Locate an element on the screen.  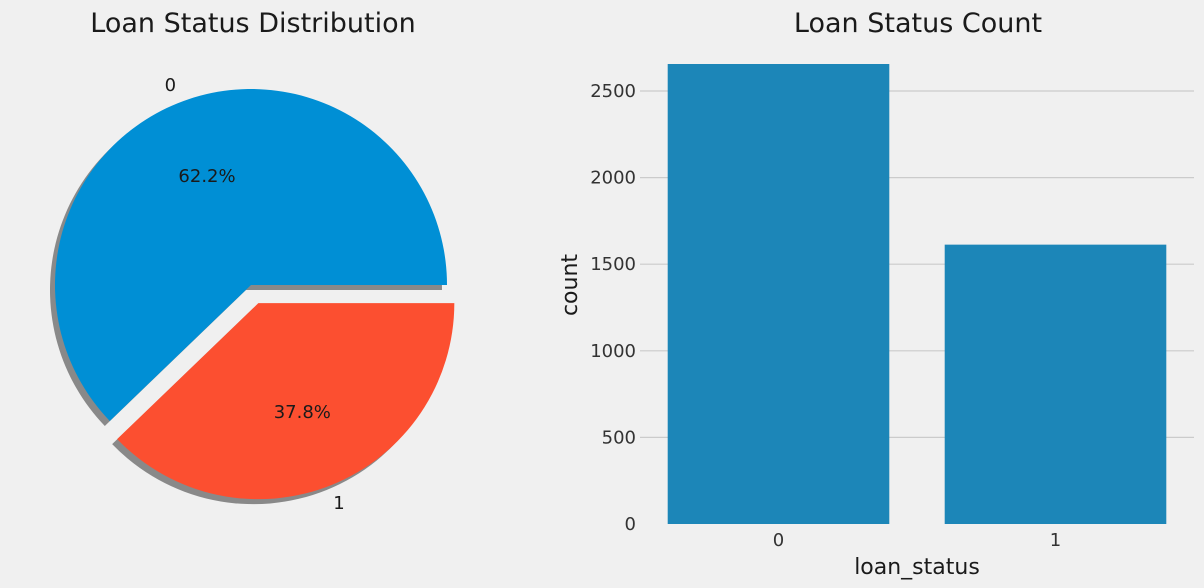
bar-y-tick-2500: 2500 is located at coordinates (613, 91).